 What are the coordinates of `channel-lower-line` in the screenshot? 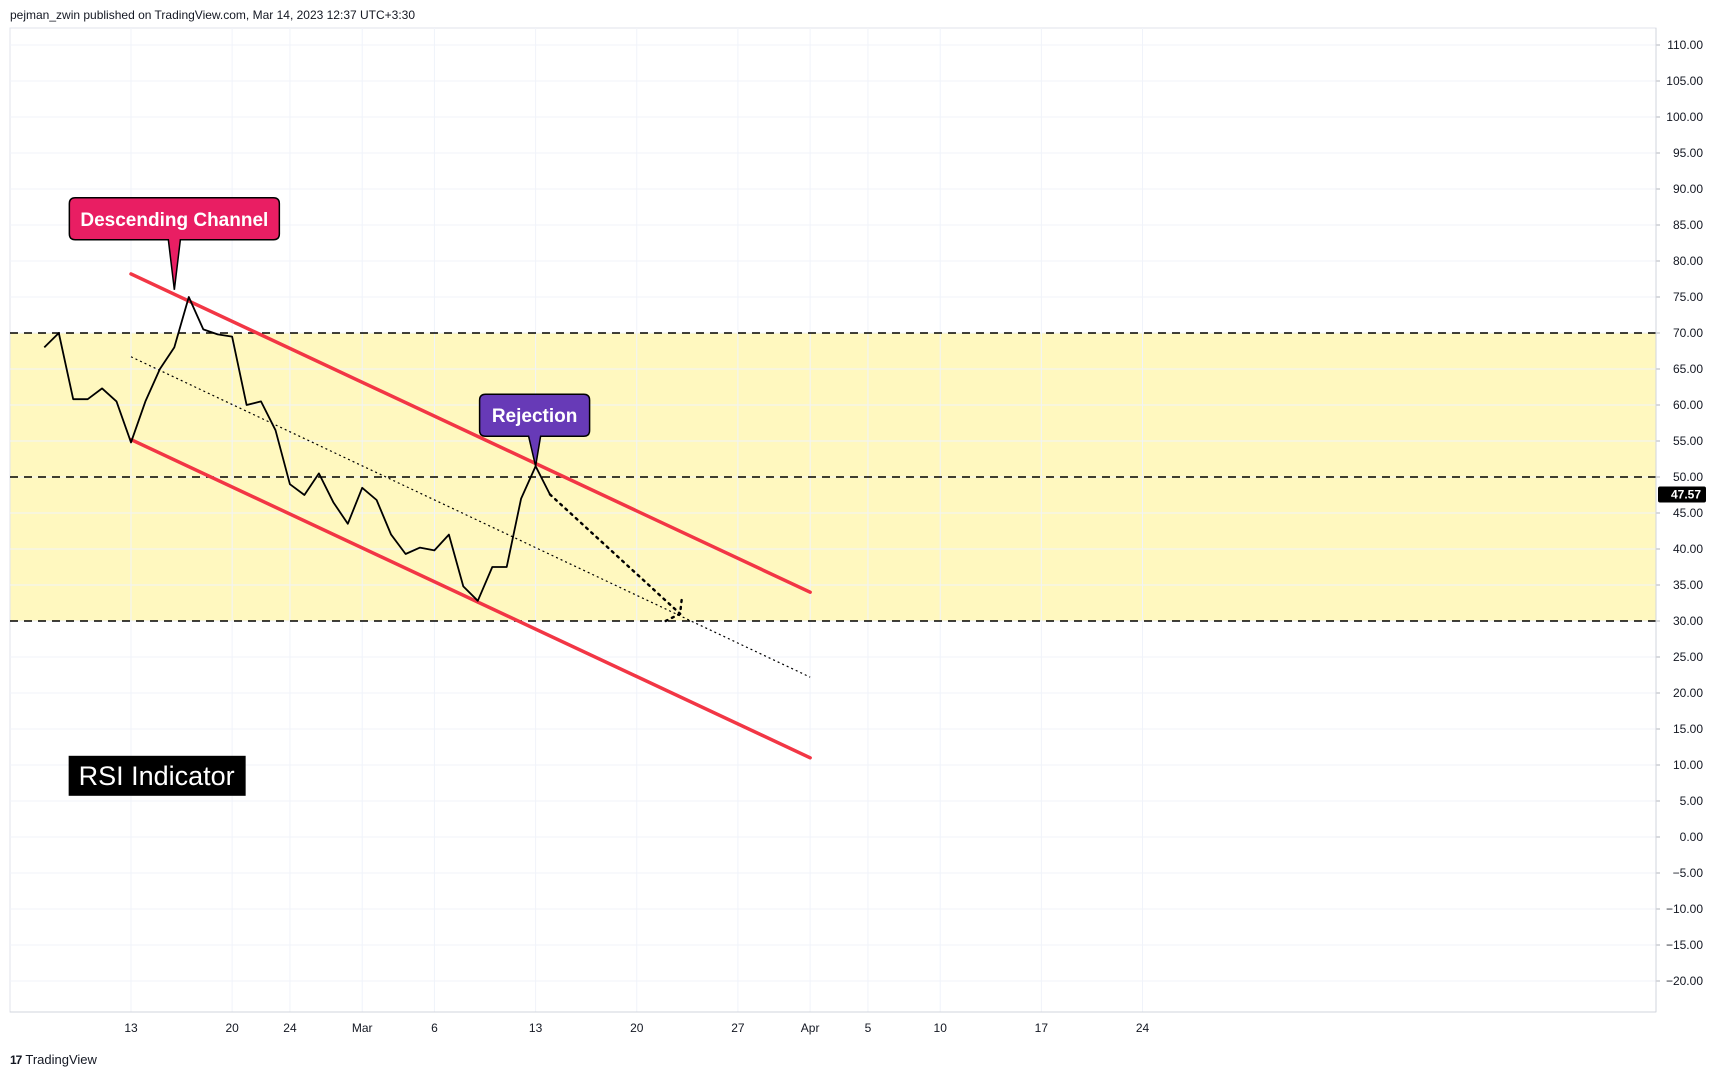 It's located at (470, 598).